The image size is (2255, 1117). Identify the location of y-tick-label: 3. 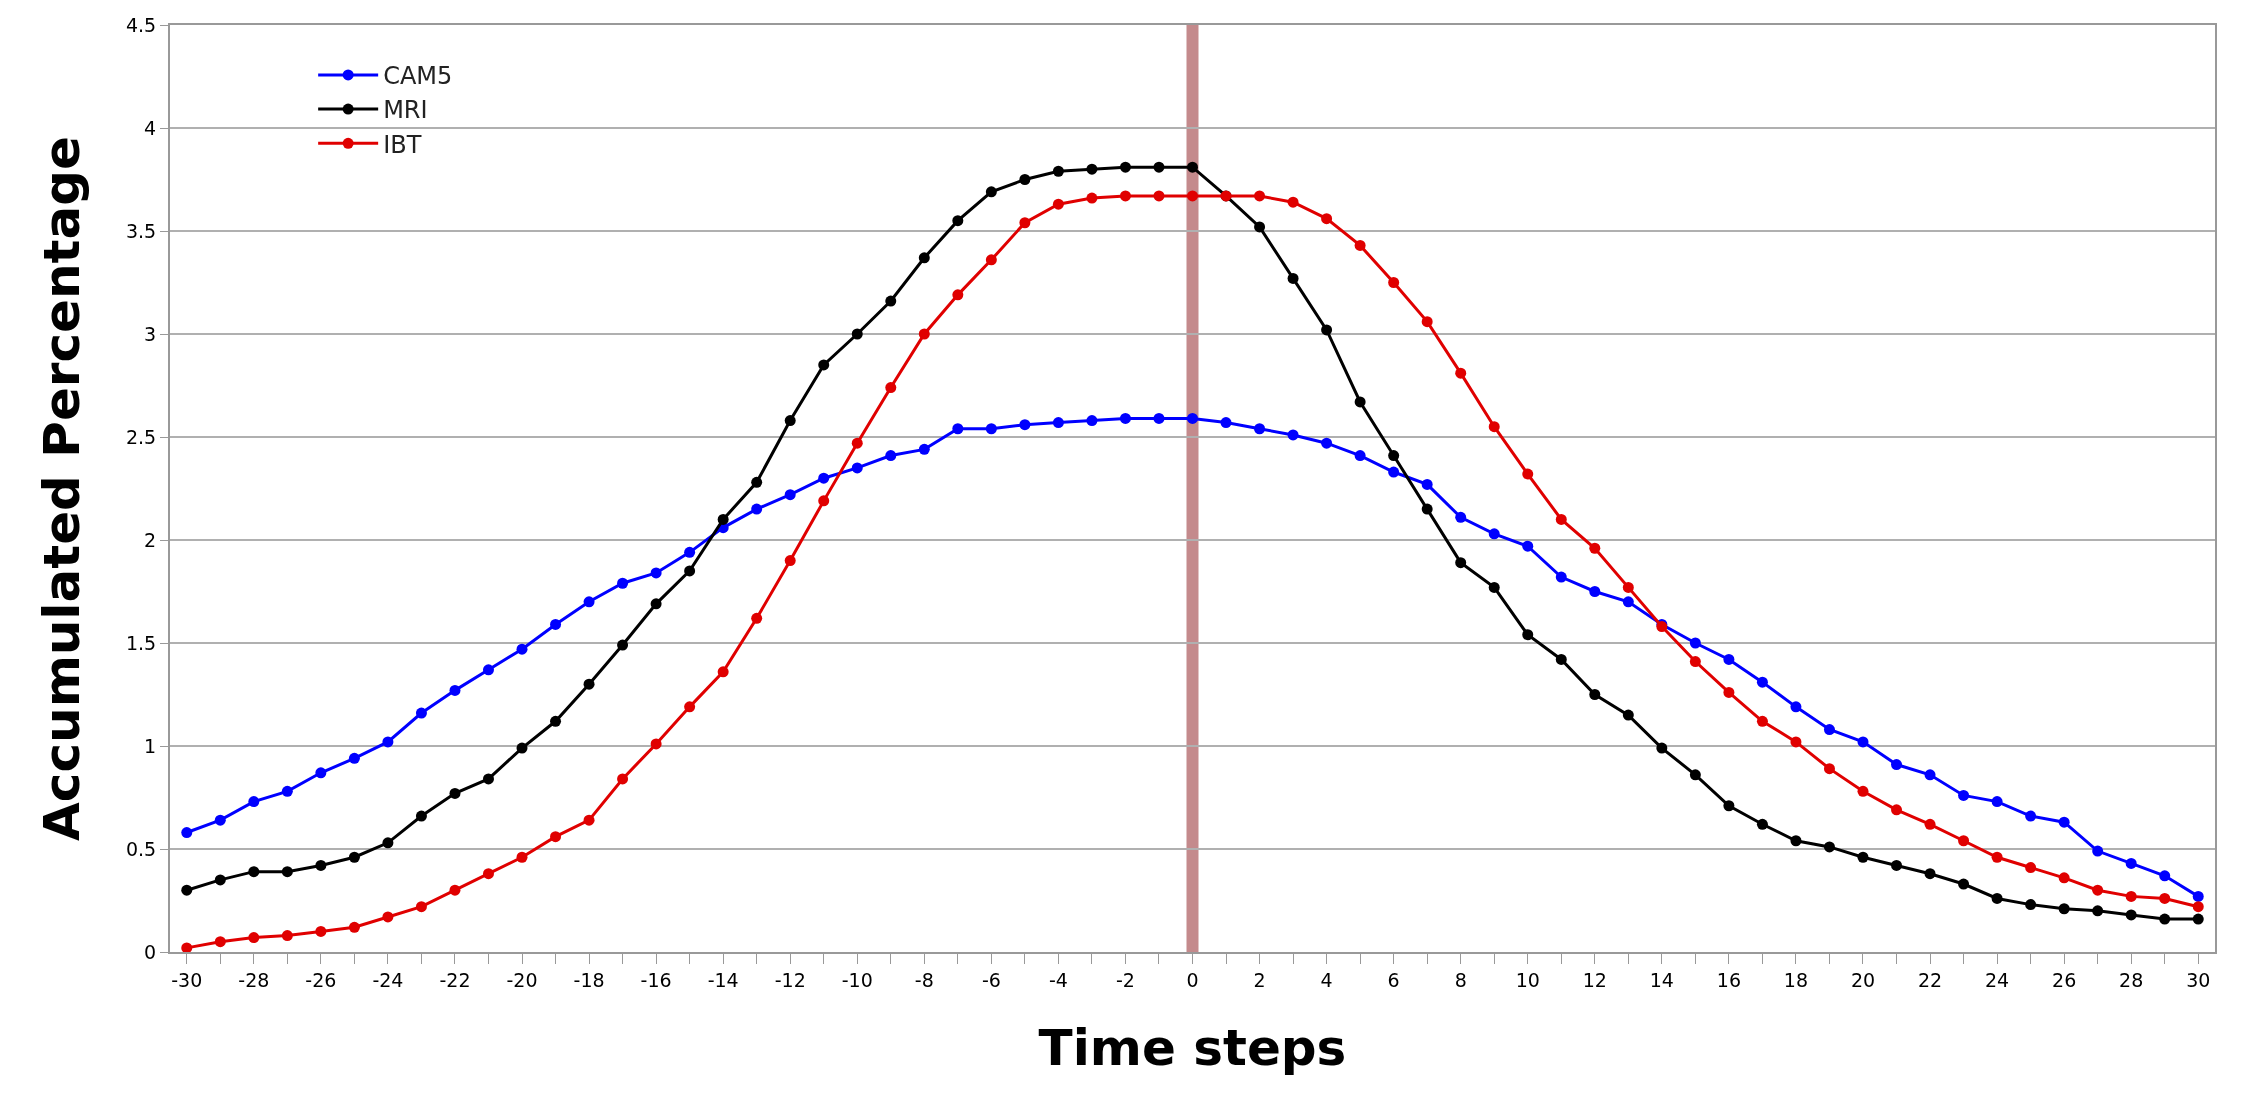
(150, 333).